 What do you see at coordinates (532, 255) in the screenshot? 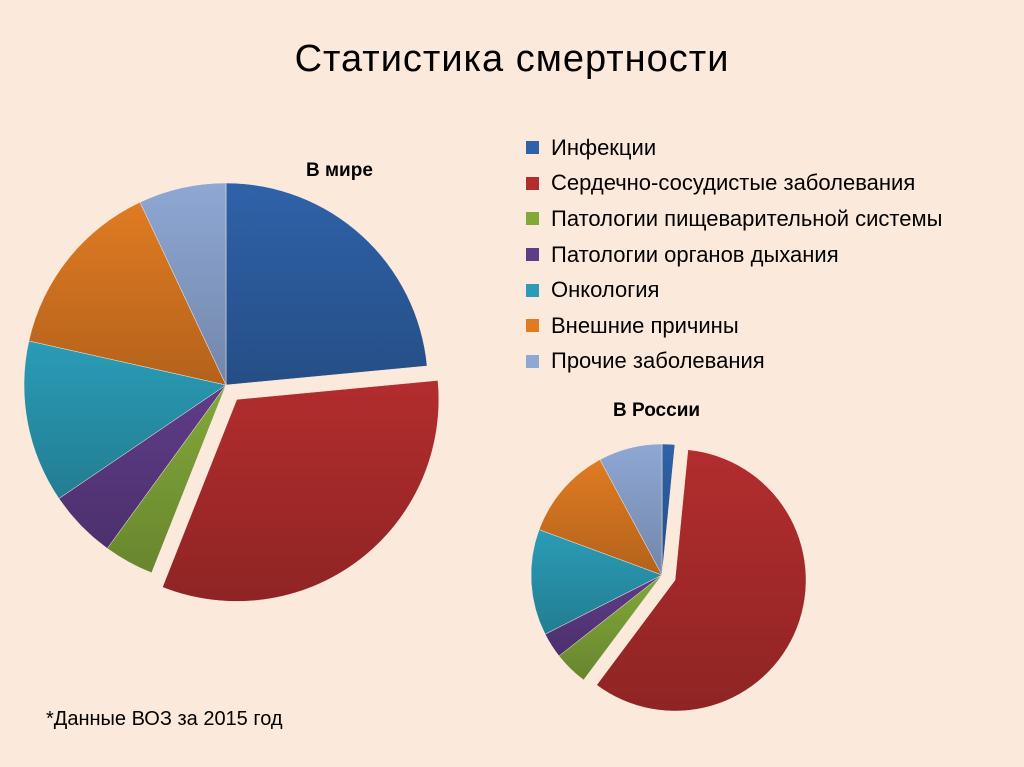
I see `legend-swatch-respiratory` at bounding box center [532, 255].